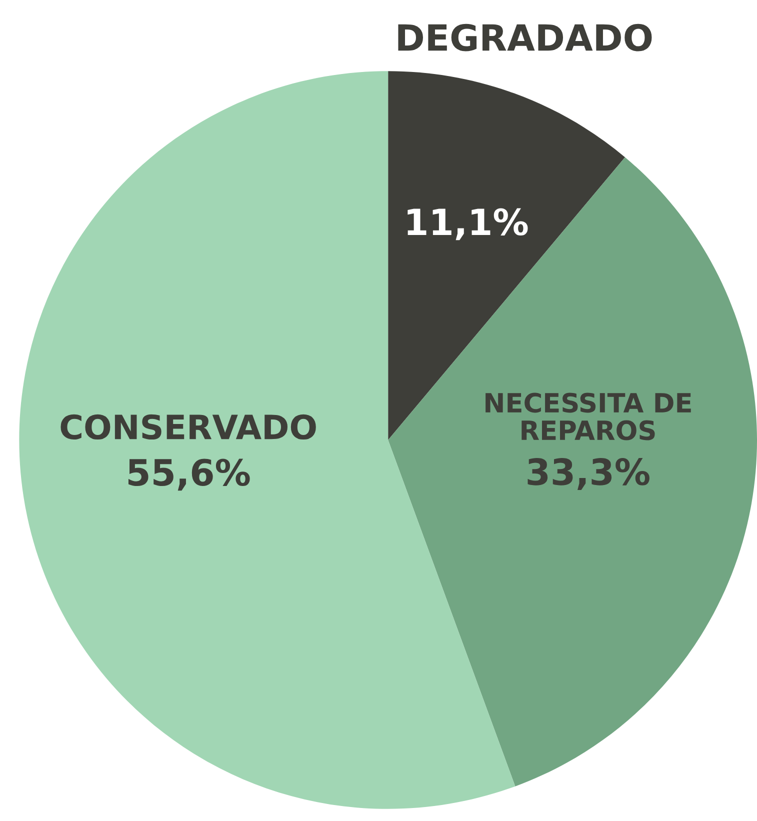  What do you see at coordinates (188, 427) in the screenshot?
I see `slice-label: CONSERVADO` at bounding box center [188, 427].